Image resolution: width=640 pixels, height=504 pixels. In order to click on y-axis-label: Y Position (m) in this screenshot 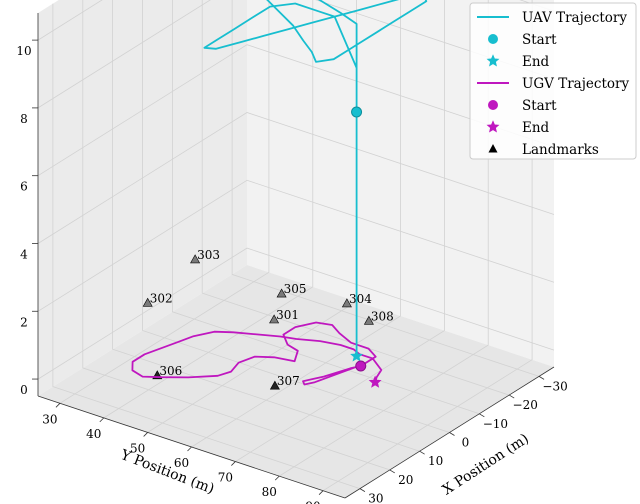, I will do `click(166, 472)`.